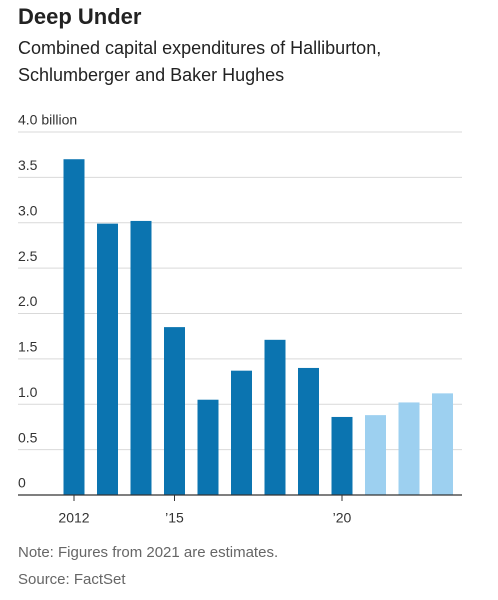 Image resolution: width=498 pixels, height=600 pixels. I want to click on source: Source: FactSet, so click(72, 579).